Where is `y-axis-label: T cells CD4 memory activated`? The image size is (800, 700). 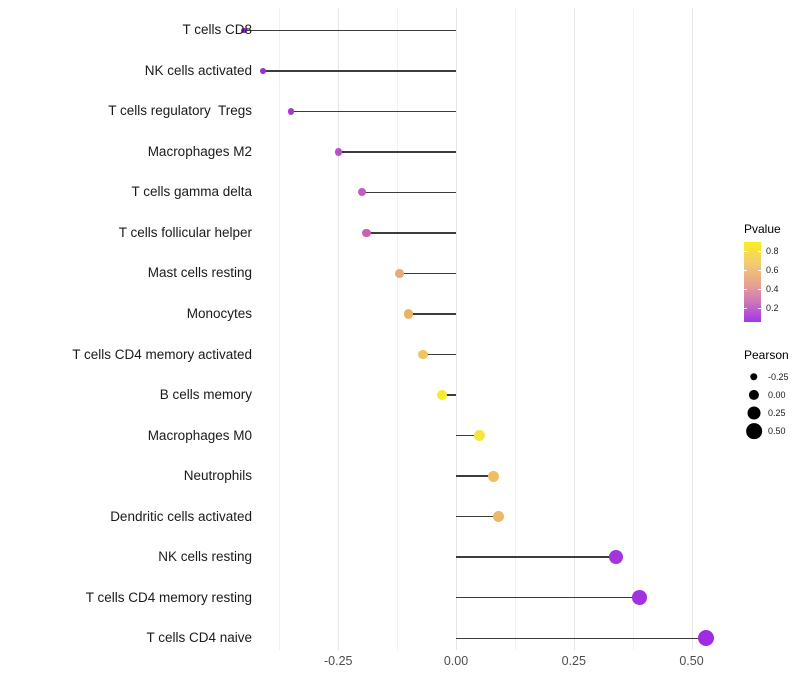
y-axis-label: T cells CD4 memory activated is located at coordinates (162, 354).